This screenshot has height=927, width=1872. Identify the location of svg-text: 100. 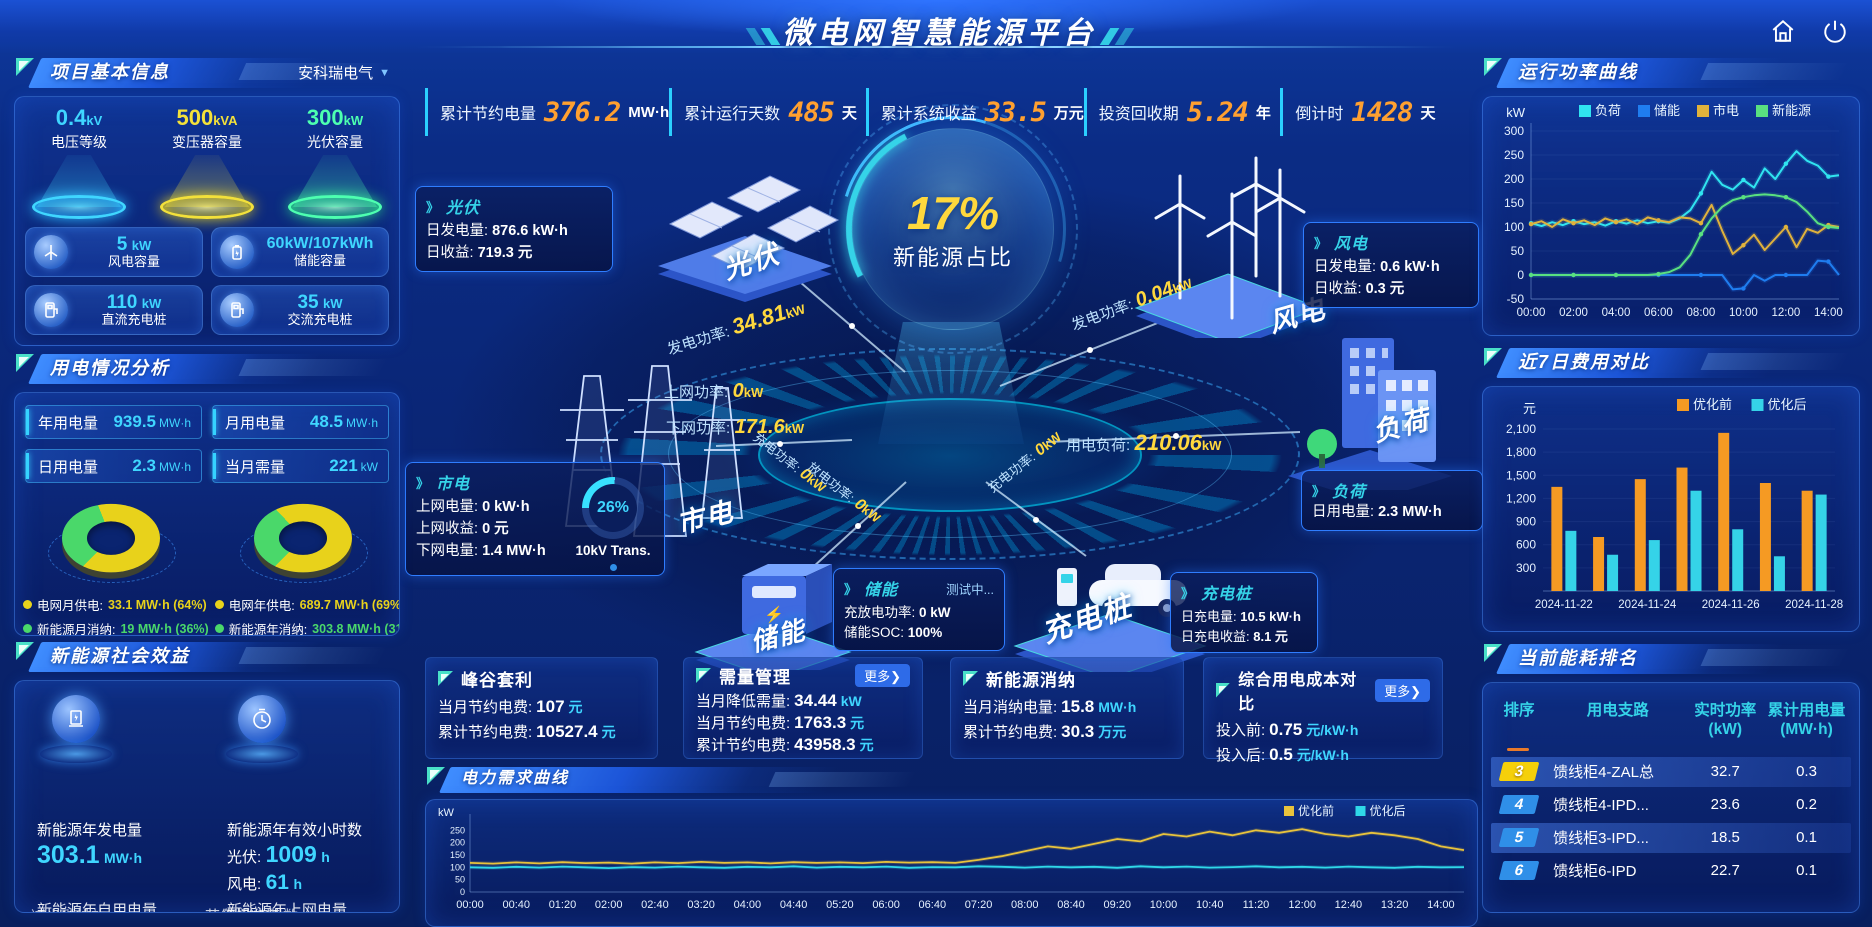
(457, 867).